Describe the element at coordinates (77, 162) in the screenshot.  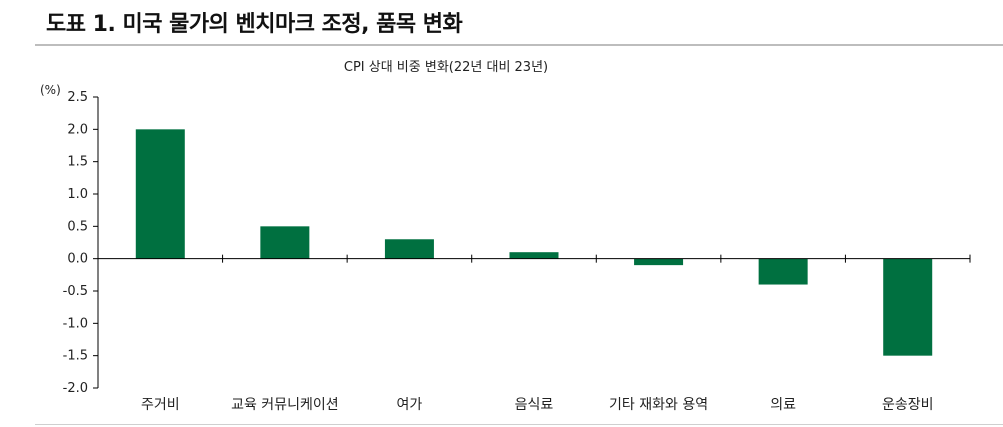
I see `y-tick-label: 1.5` at that location.